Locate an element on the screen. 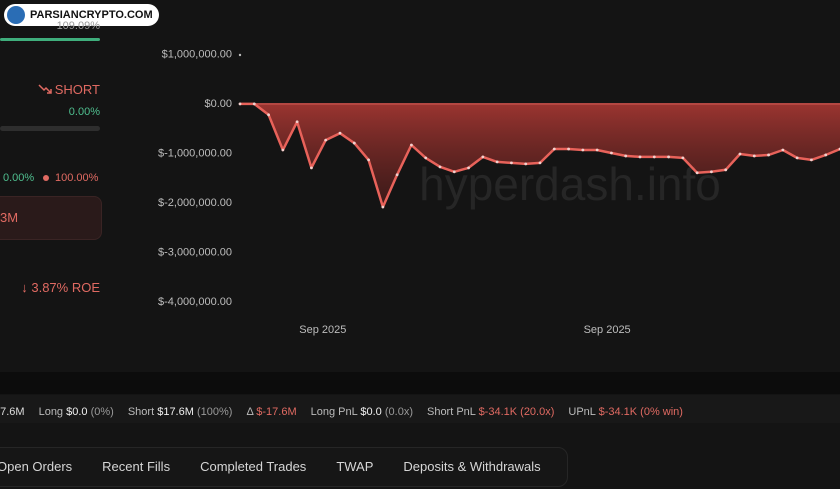 This screenshot has height=489, width=840. stat-label: UPnL is located at coordinates (582, 412).